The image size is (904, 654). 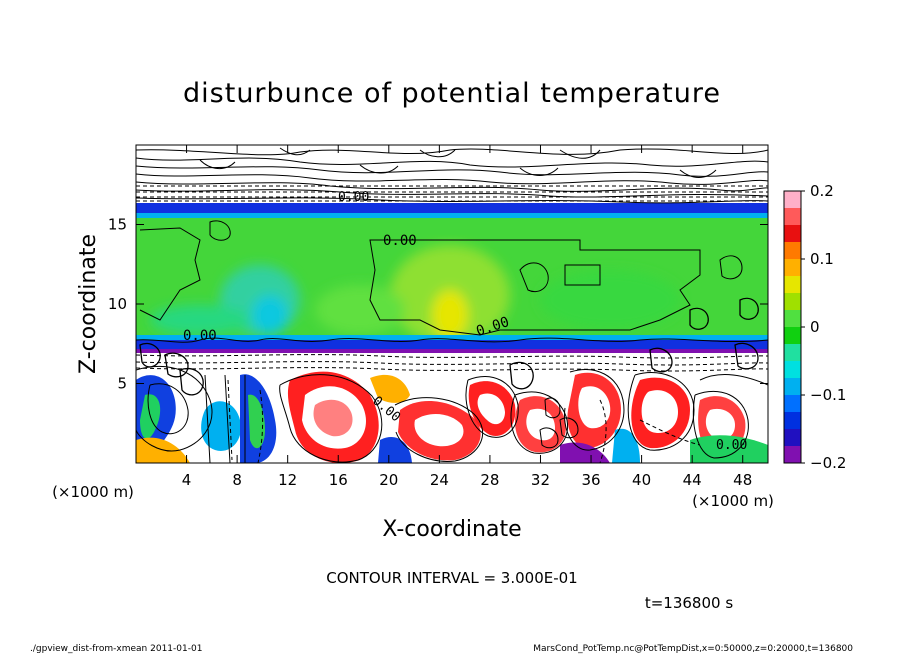 I want to click on colorbar-tick-label: 0.1, so click(x=822, y=259).